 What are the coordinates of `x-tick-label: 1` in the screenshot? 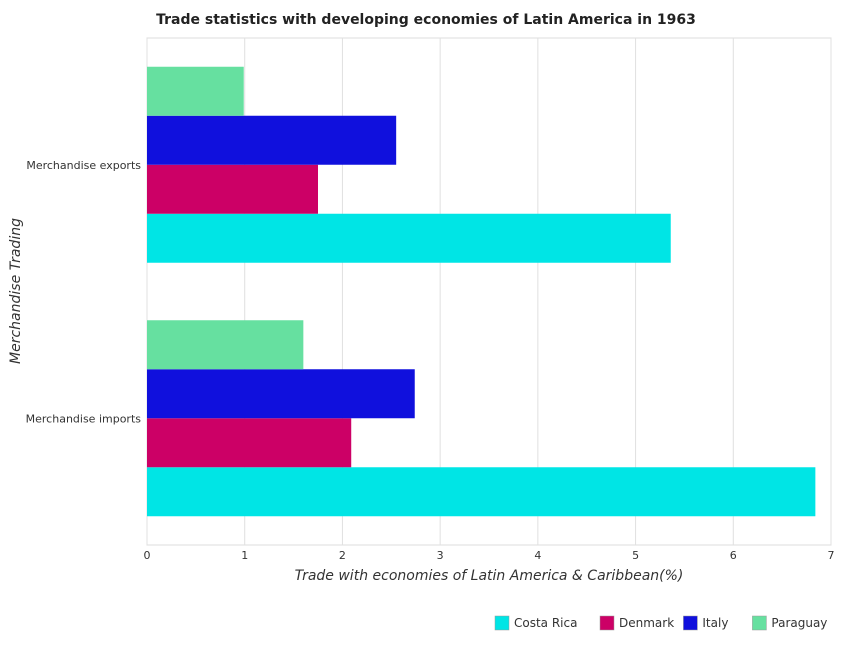 It's located at (244, 555).